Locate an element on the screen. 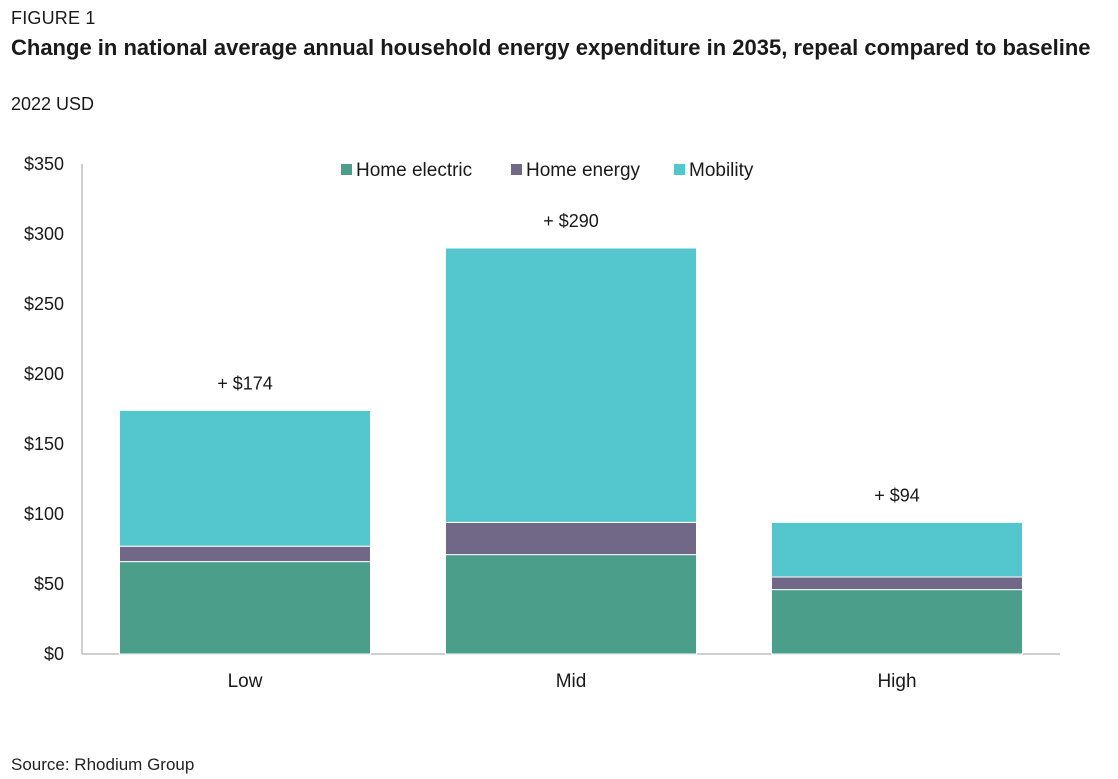 The width and height of the screenshot is (1118, 779). bar-total-label: + $290 is located at coordinates (571, 221).